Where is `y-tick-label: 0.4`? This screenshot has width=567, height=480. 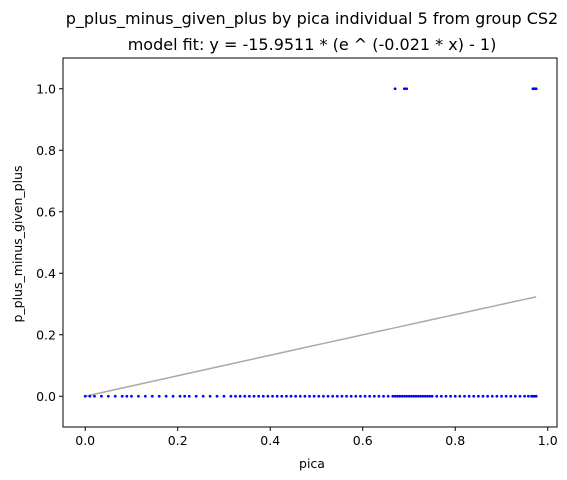 y-tick-label: 0.4 is located at coordinates (46, 273).